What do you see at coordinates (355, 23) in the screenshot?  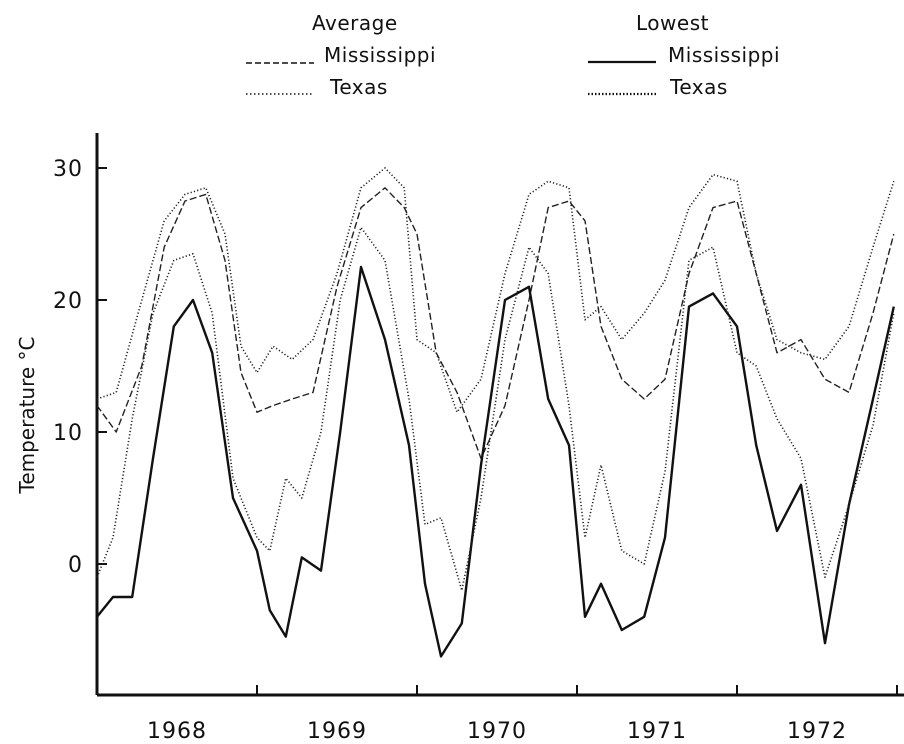 I see `legend-group-title-average: Average` at bounding box center [355, 23].